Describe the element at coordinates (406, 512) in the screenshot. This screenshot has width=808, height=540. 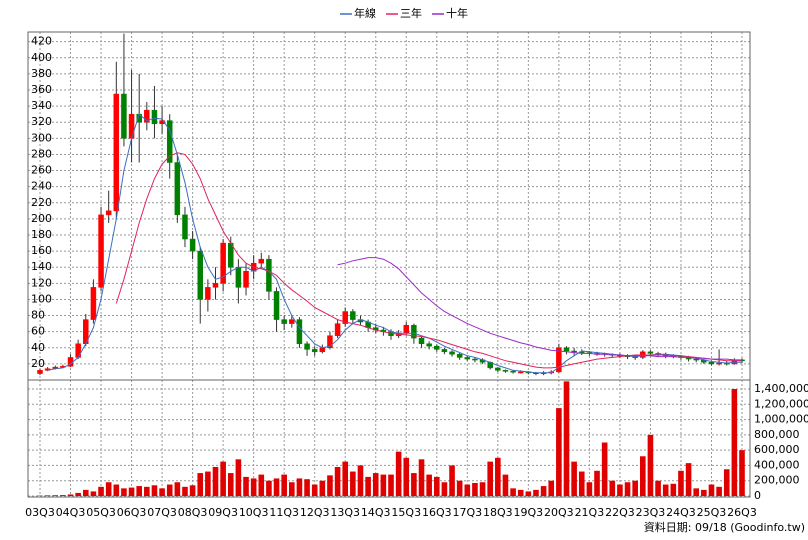
I see `x-tick-label: 15Q3` at that location.